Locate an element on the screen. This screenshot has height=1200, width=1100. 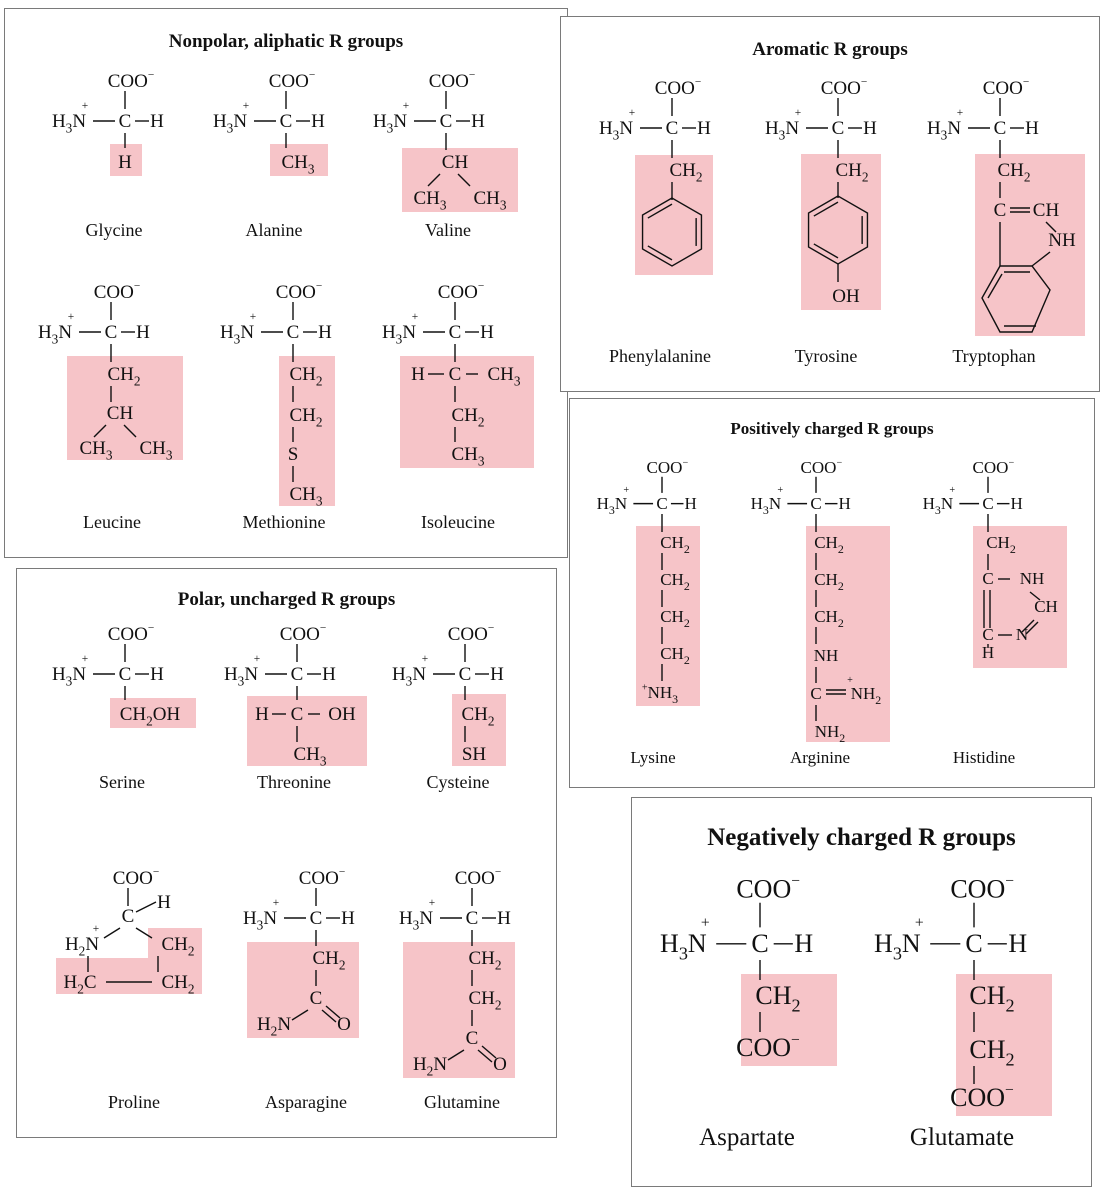
glutamine-r-c: C is located at coordinates (472, 1038).